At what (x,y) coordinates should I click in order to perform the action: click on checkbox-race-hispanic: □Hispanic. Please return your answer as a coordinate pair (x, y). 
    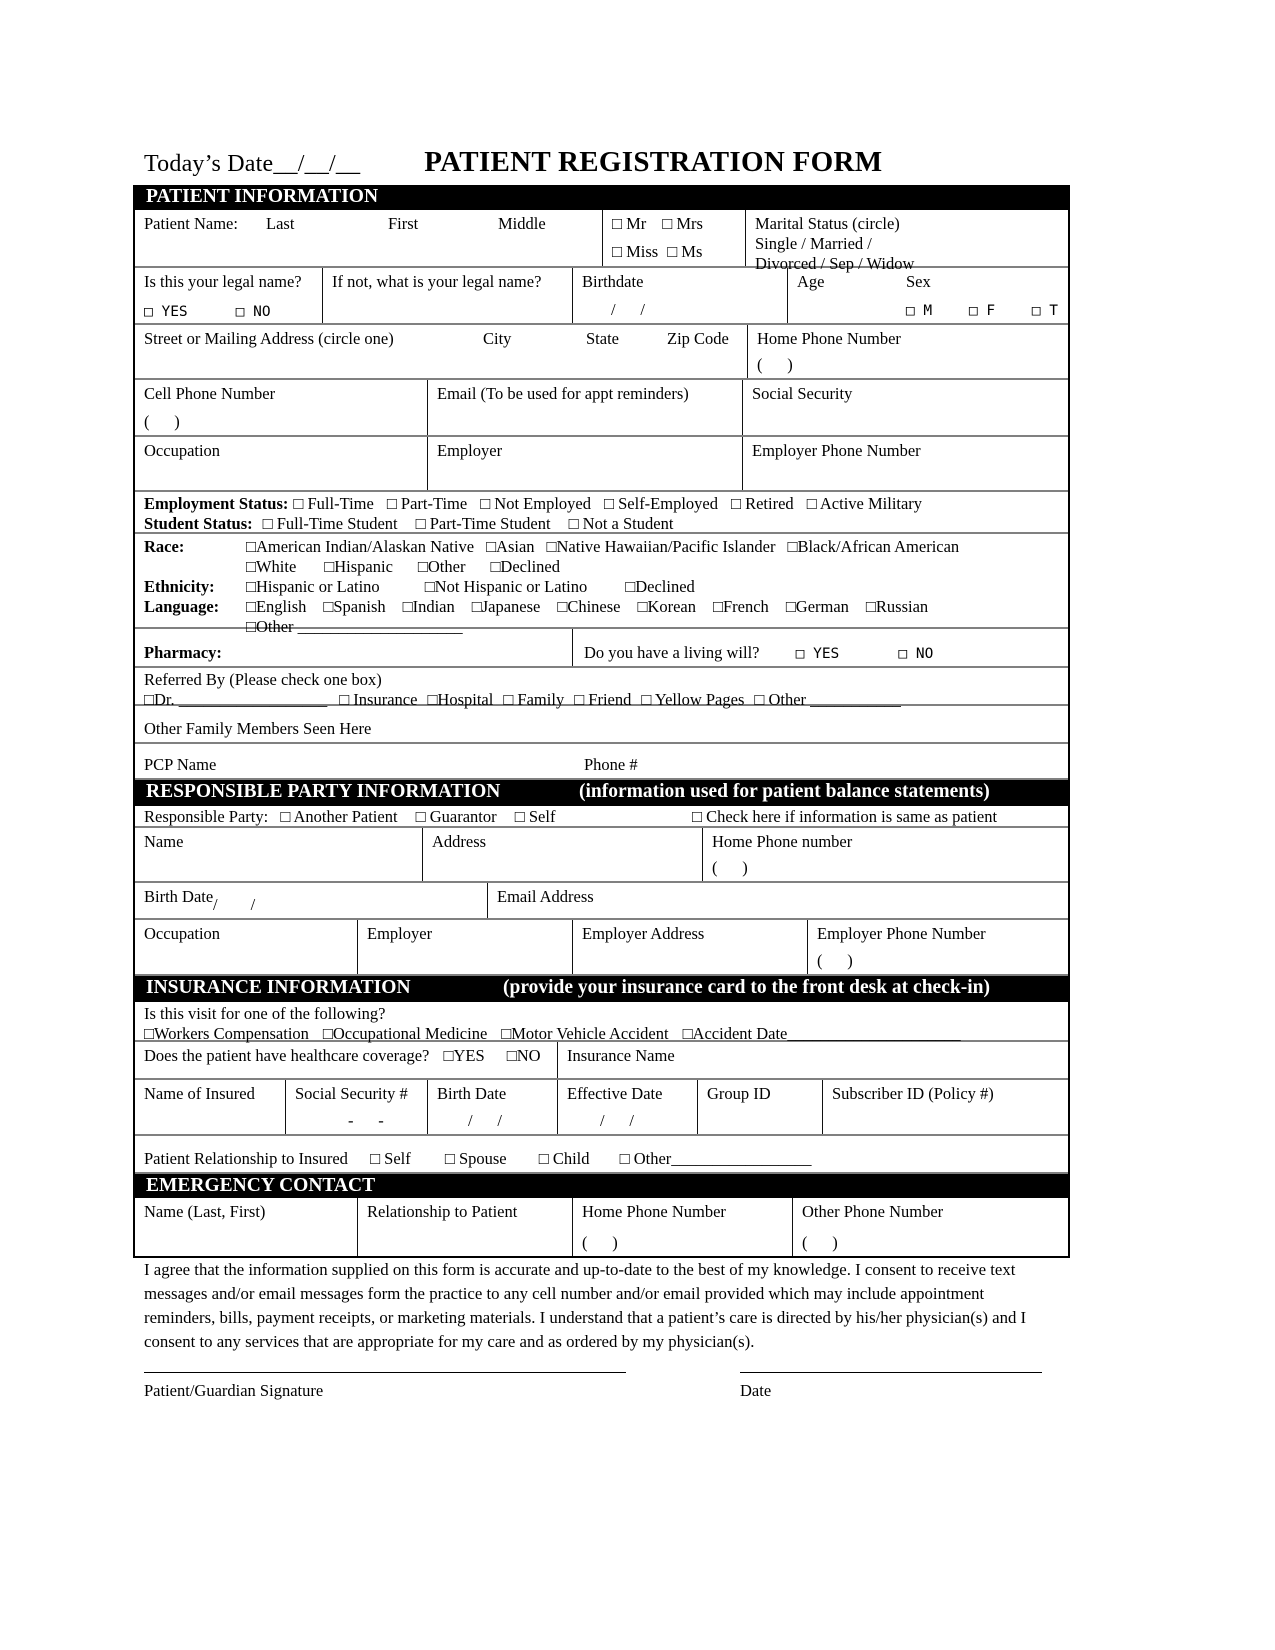
    Looking at the image, I should click on (358, 566).